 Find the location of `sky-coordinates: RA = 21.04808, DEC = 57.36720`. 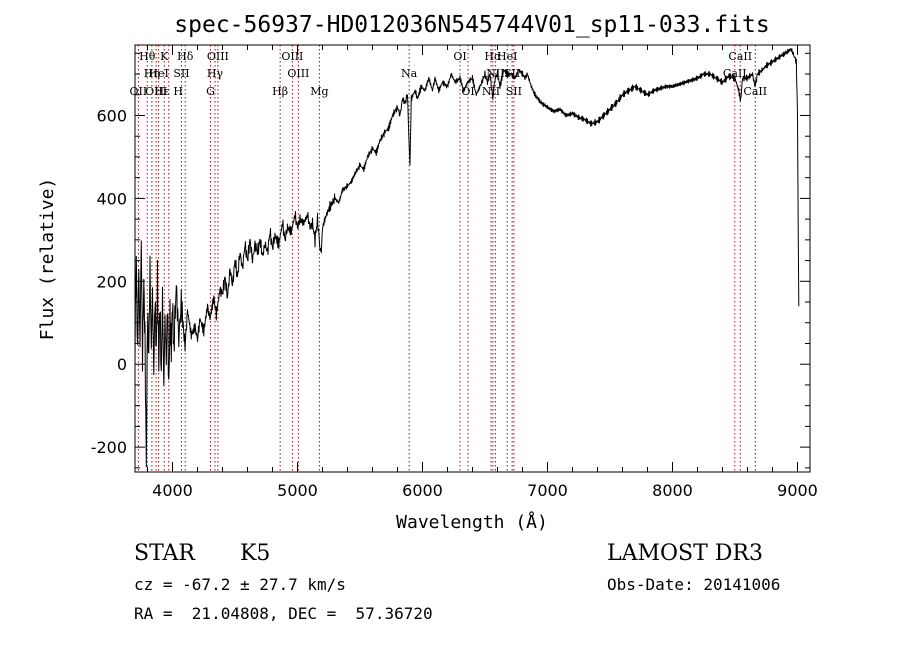

sky-coordinates: RA = 21.04808, DEC = 57.36720 is located at coordinates (283, 613).